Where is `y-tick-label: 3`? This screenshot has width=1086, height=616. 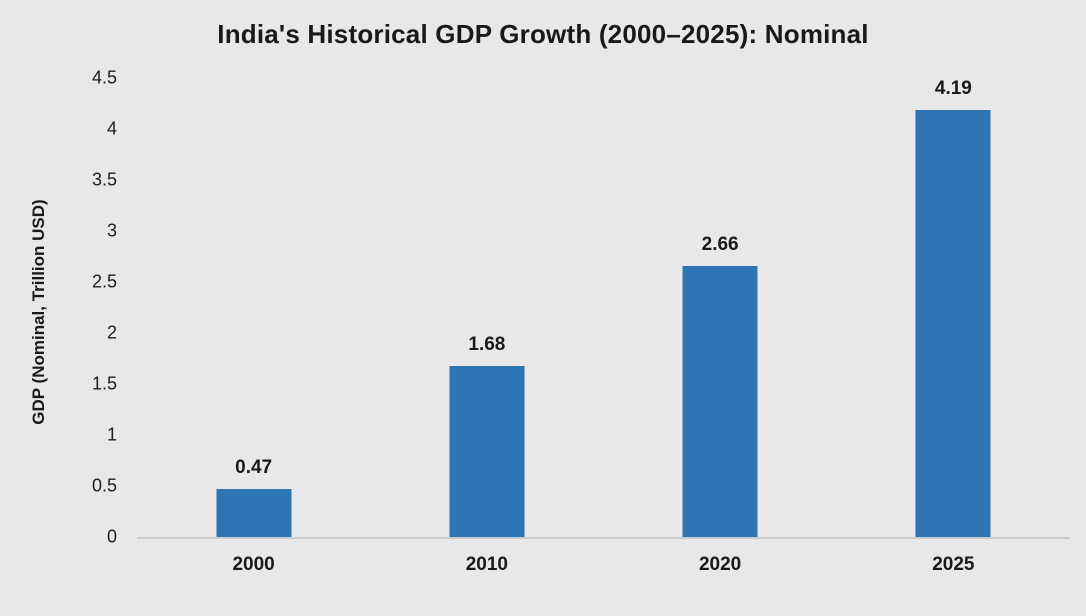 y-tick-label: 3 is located at coordinates (111, 230).